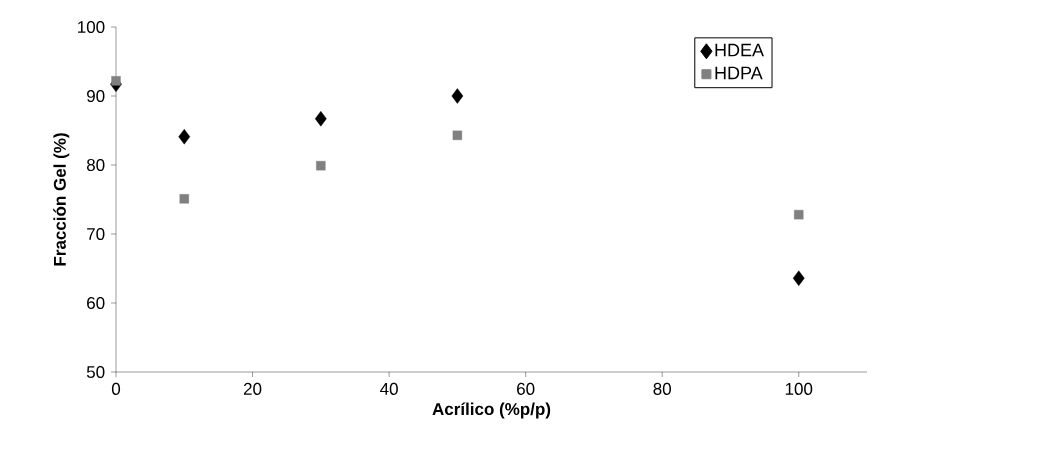 The height and width of the screenshot is (454, 1046). Describe the element at coordinates (526, 388) in the screenshot. I see `x-tick-label: 60` at that location.